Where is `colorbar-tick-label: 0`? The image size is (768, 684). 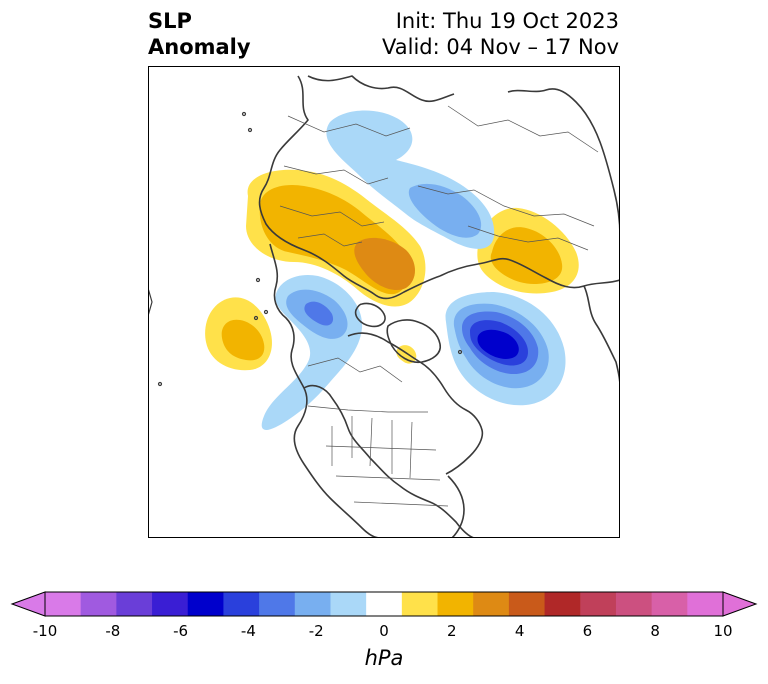 colorbar-tick-label: 0 is located at coordinates (384, 631).